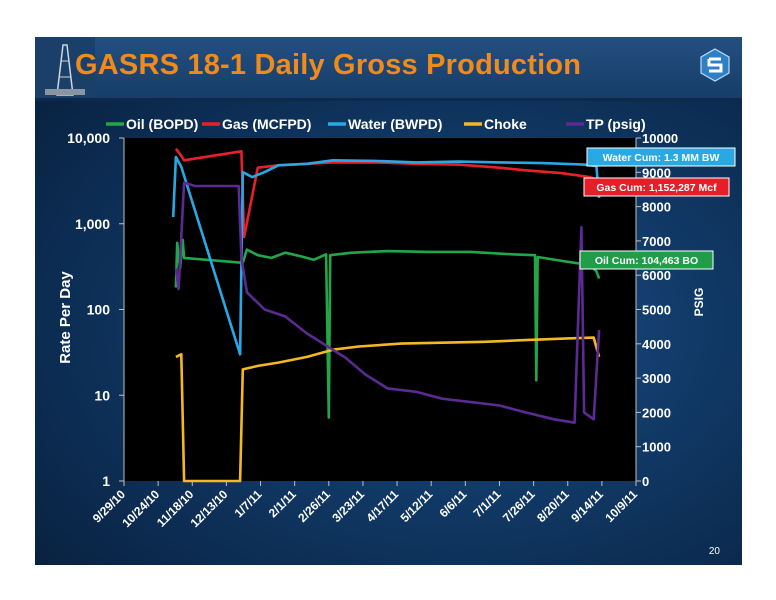 The width and height of the screenshot is (776, 600). Describe the element at coordinates (65, 317) in the screenshot. I see `y-axis-label: Rate Per Day` at that location.